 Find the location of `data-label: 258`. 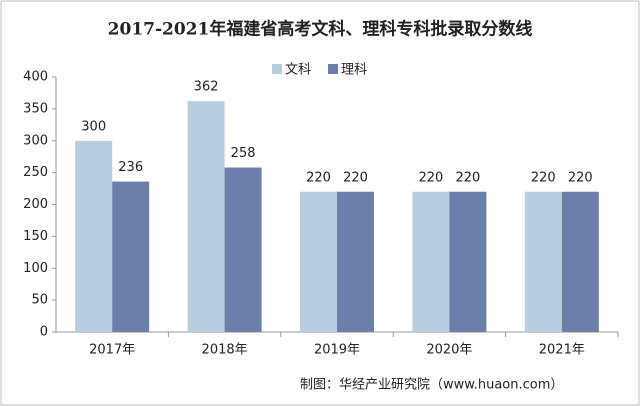

data-label: 258 is located at coordinates (243, 153).